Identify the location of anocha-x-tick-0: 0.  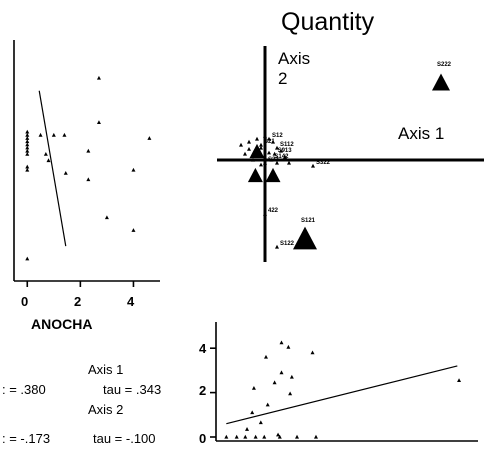
(25, 301).